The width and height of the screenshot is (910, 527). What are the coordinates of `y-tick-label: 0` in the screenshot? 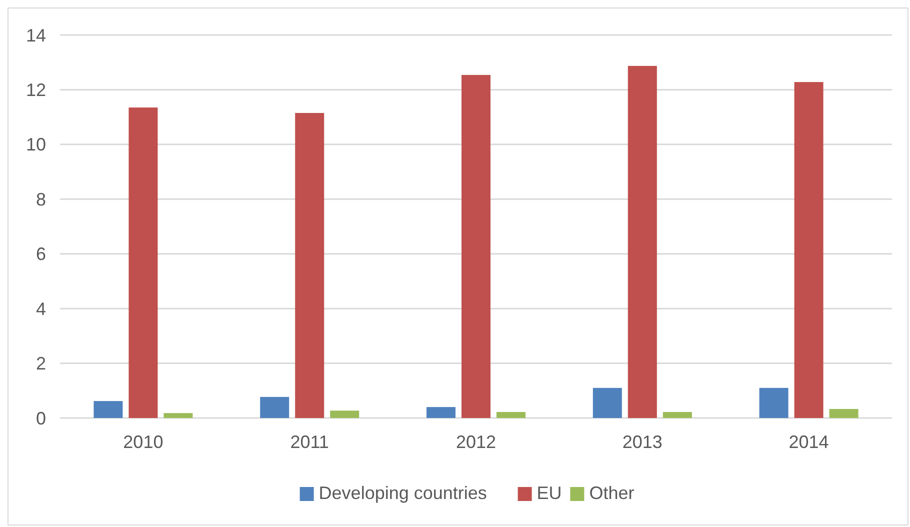 It's located at (41, 418).